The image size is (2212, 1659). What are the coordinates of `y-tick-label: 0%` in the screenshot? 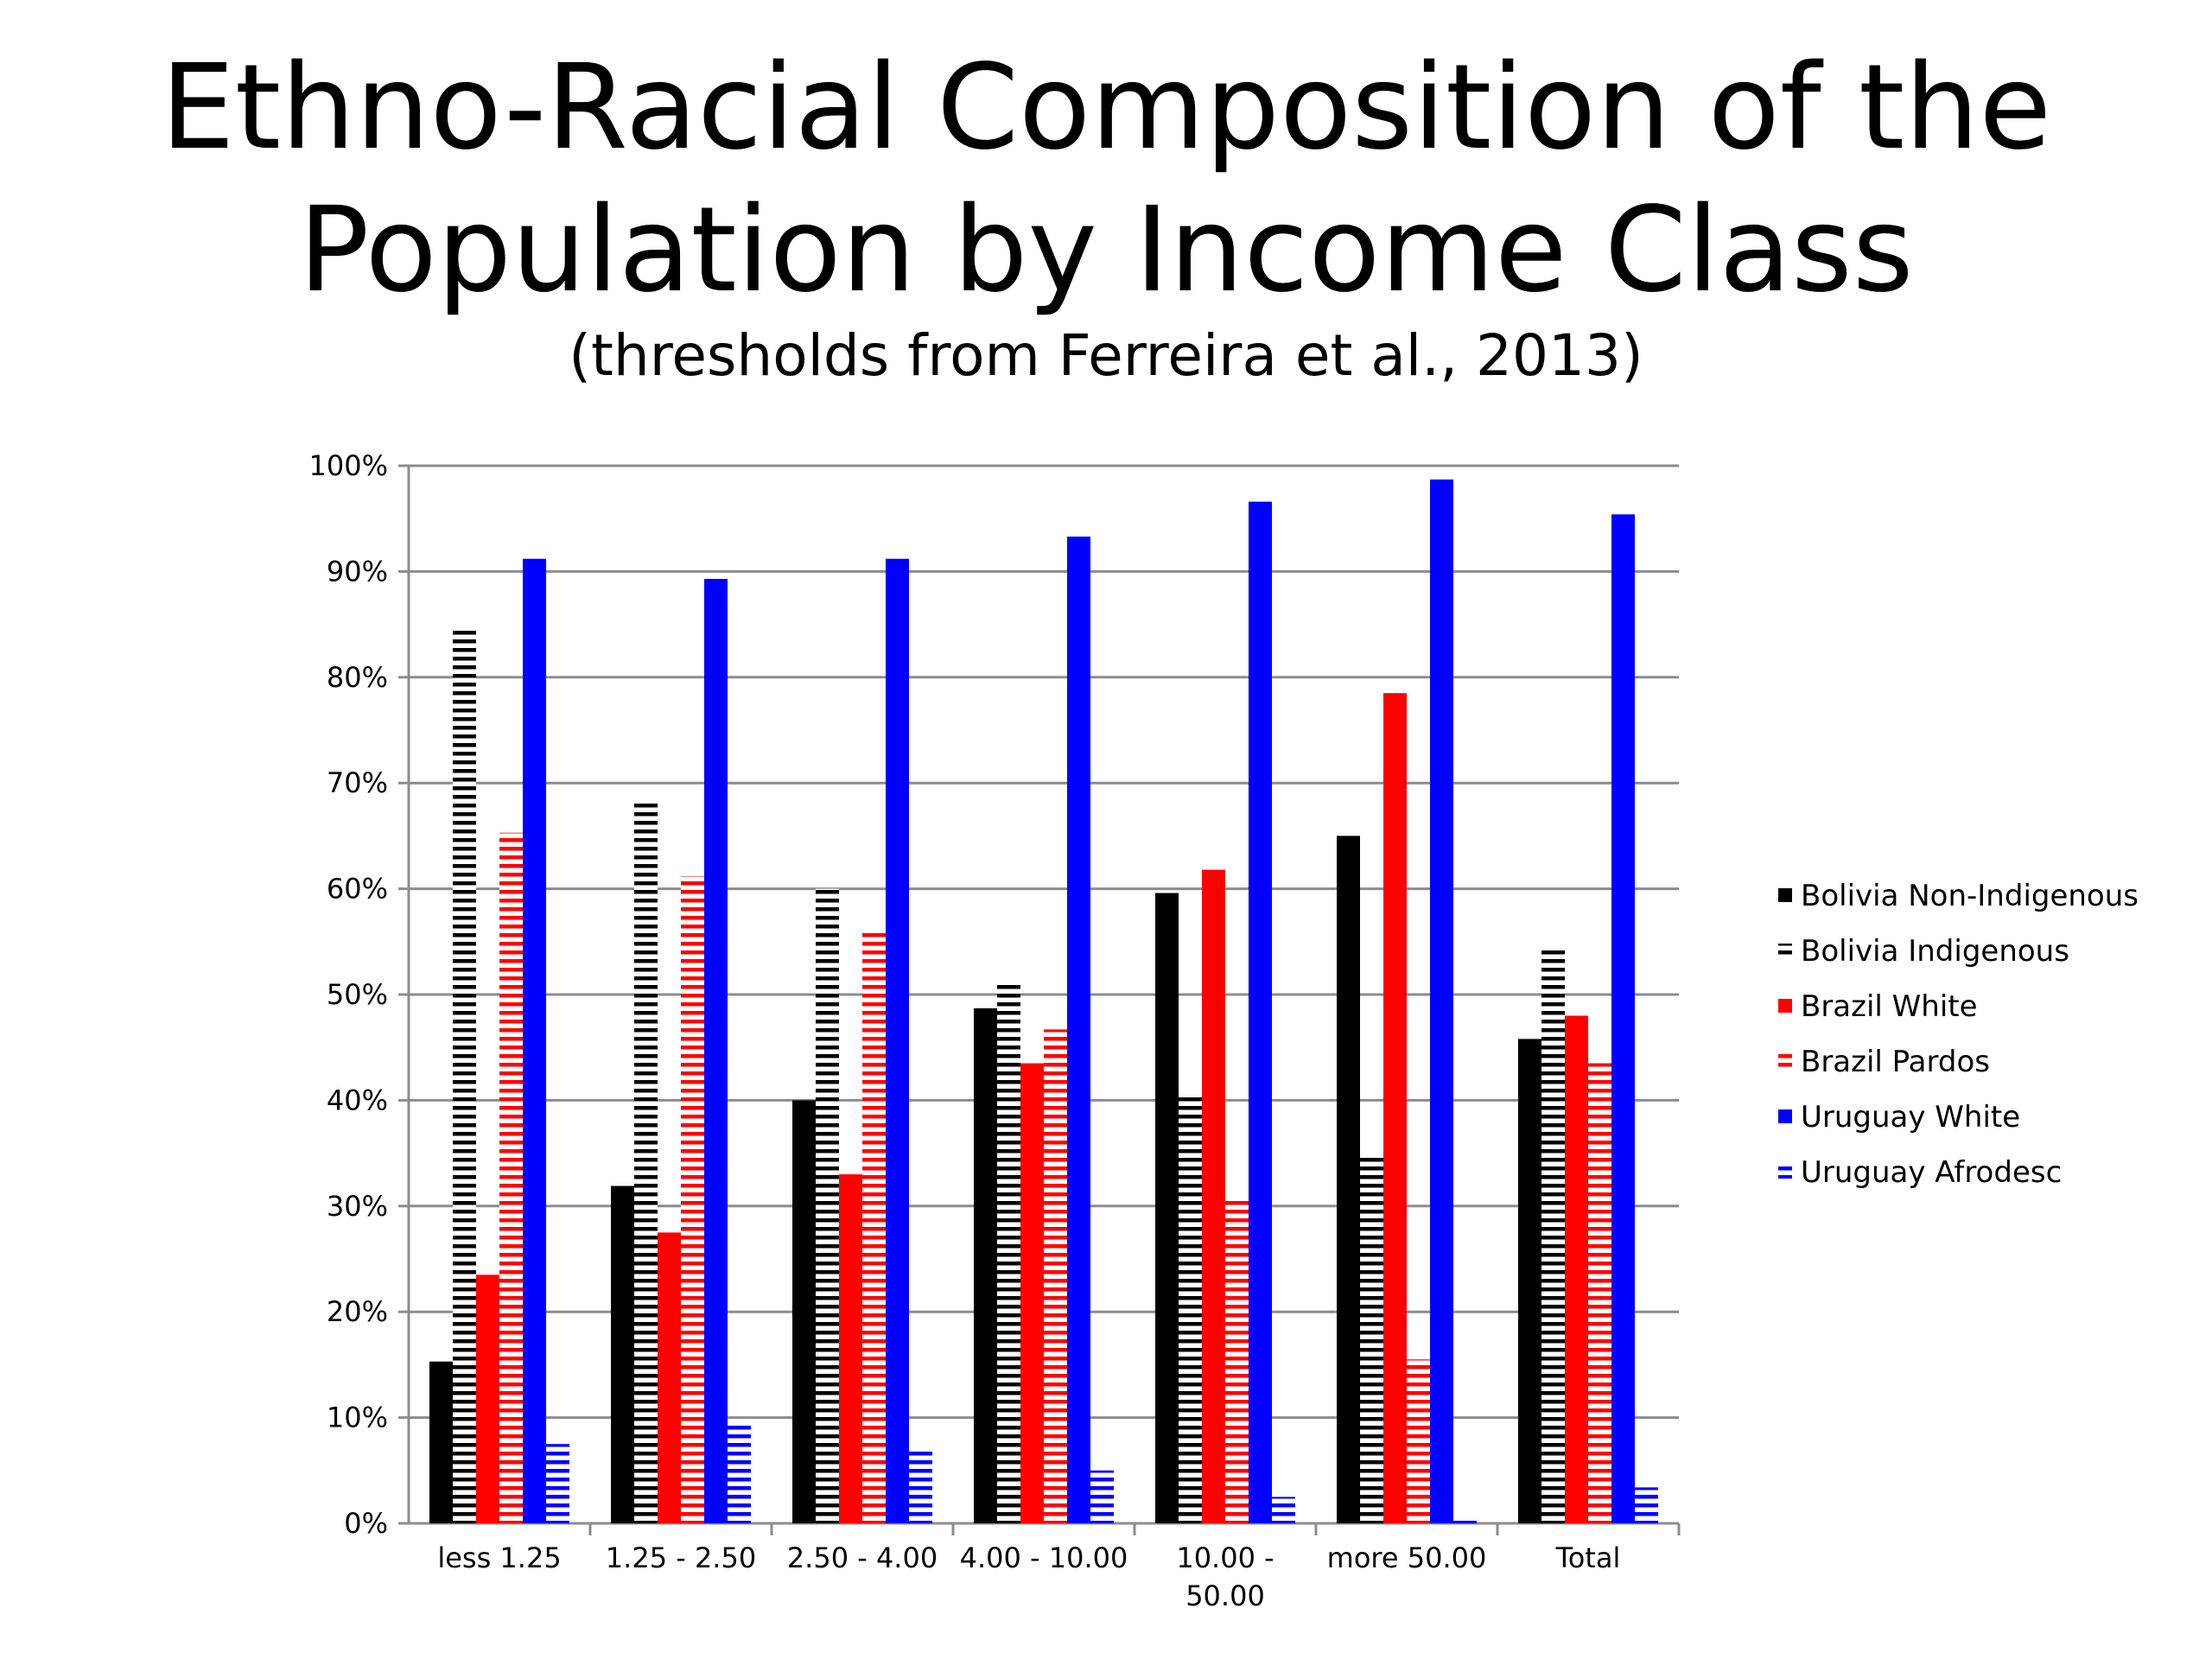 It's located at (366, 1523).